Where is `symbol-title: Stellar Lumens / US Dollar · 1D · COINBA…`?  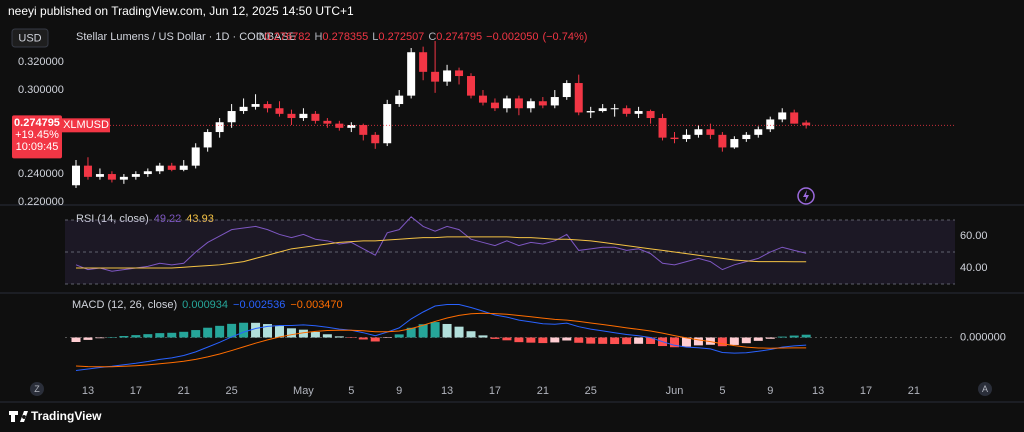 symbol-title: Stellar Lumens / US Dollar · 1D · COINBA… is located at coordinates (186, 37).